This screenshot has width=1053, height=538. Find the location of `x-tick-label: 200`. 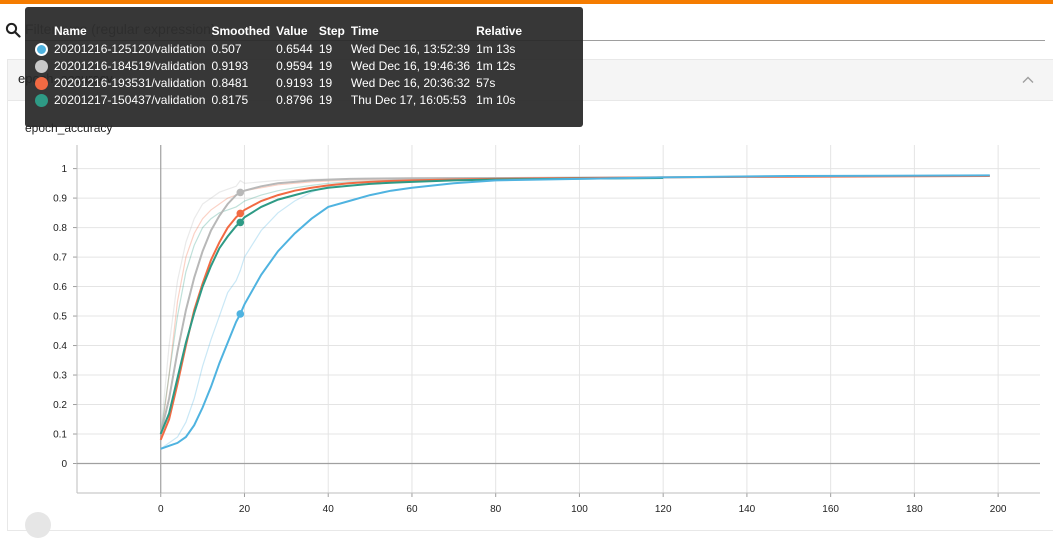

x-tick-label: 200 is located at coordinates (998, 509).